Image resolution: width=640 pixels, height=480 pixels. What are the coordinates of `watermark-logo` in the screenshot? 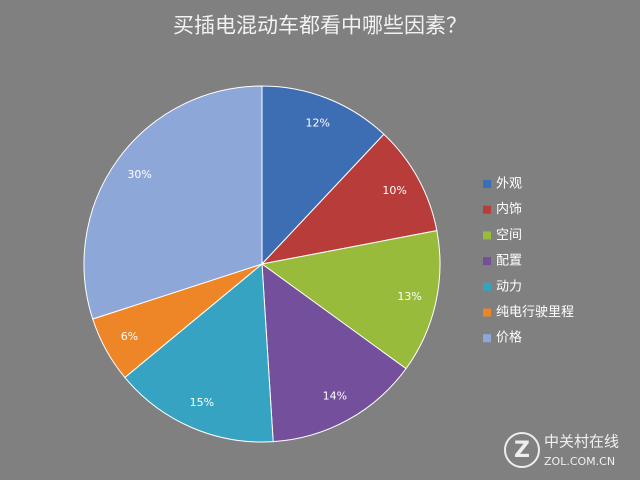 It's located at (522, 450).